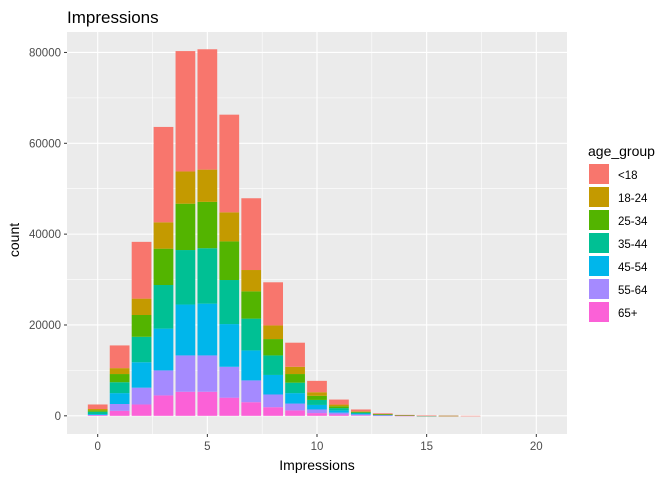  What do you see at coordinates (251, 409) in the screenshot?
I see `bar-65+-7` at bounding box center [251, 409].